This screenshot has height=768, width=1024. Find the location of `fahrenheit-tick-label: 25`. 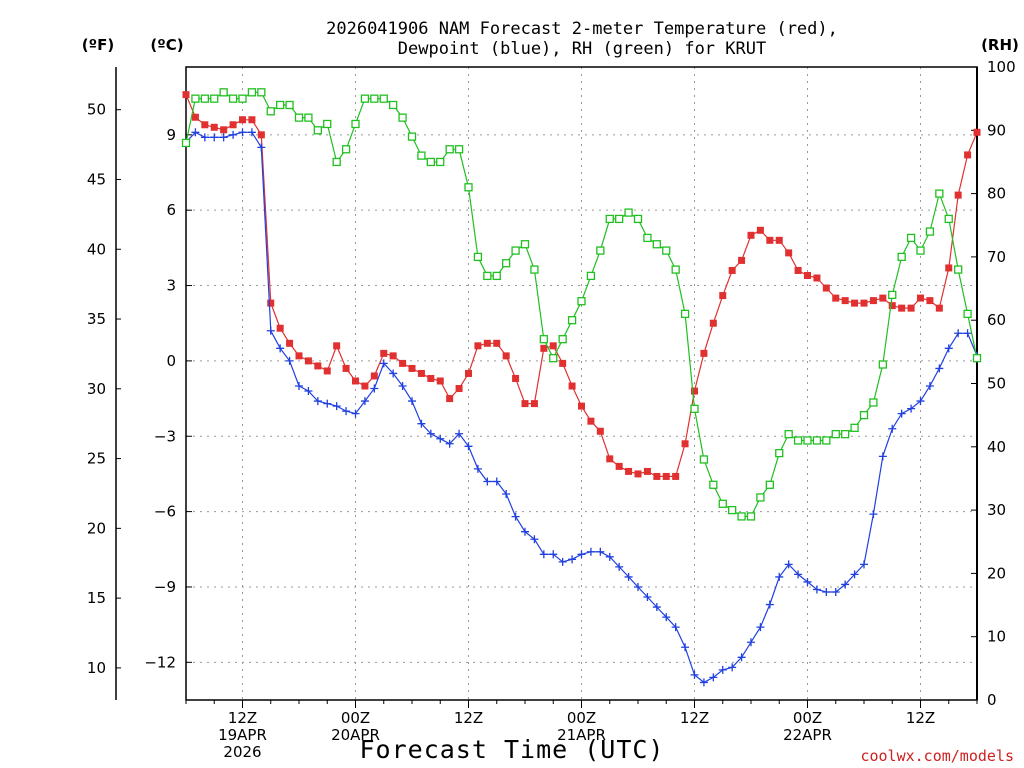

fahrenheit-tick-label: 25 is located at coordinates (96, 459).